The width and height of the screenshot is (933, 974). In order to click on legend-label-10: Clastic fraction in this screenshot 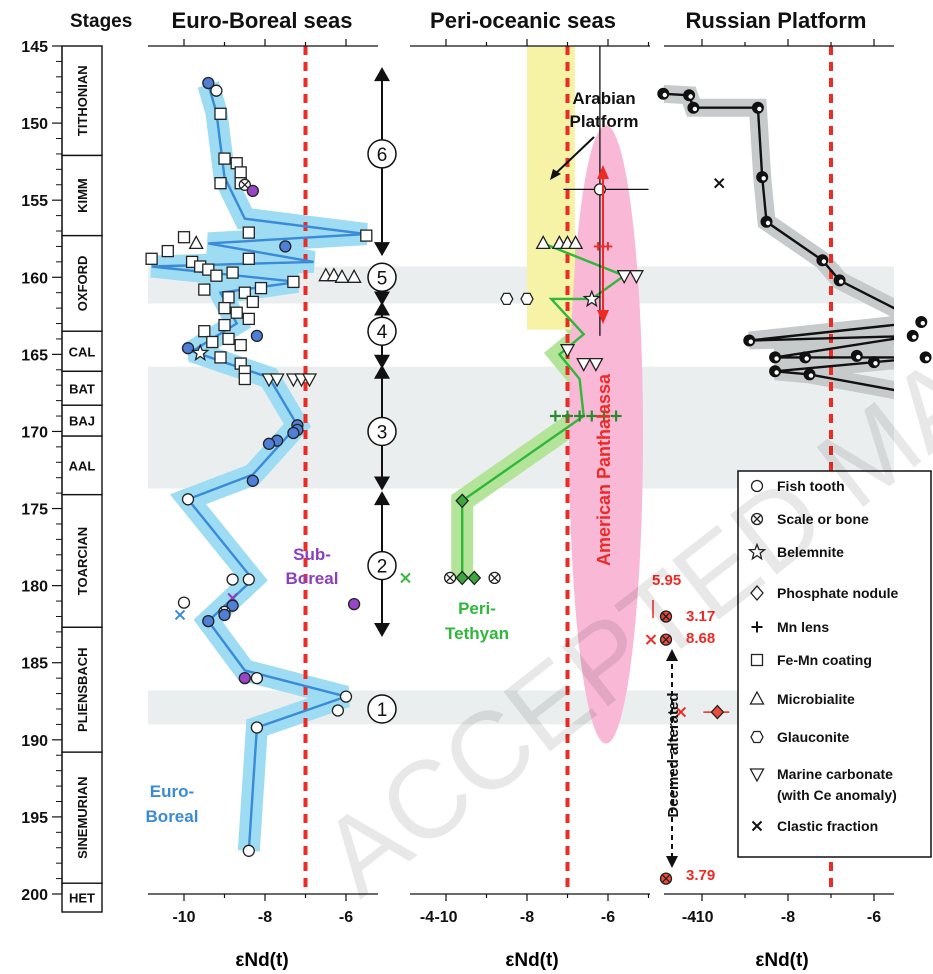, I will do `click(827, 826)`.